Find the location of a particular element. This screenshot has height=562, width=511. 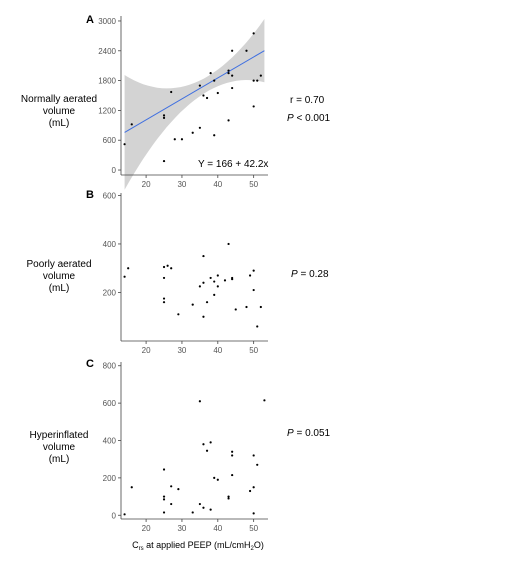

panel-c-ylabel-line-3: (mL) is located at coordinates (59, 459).